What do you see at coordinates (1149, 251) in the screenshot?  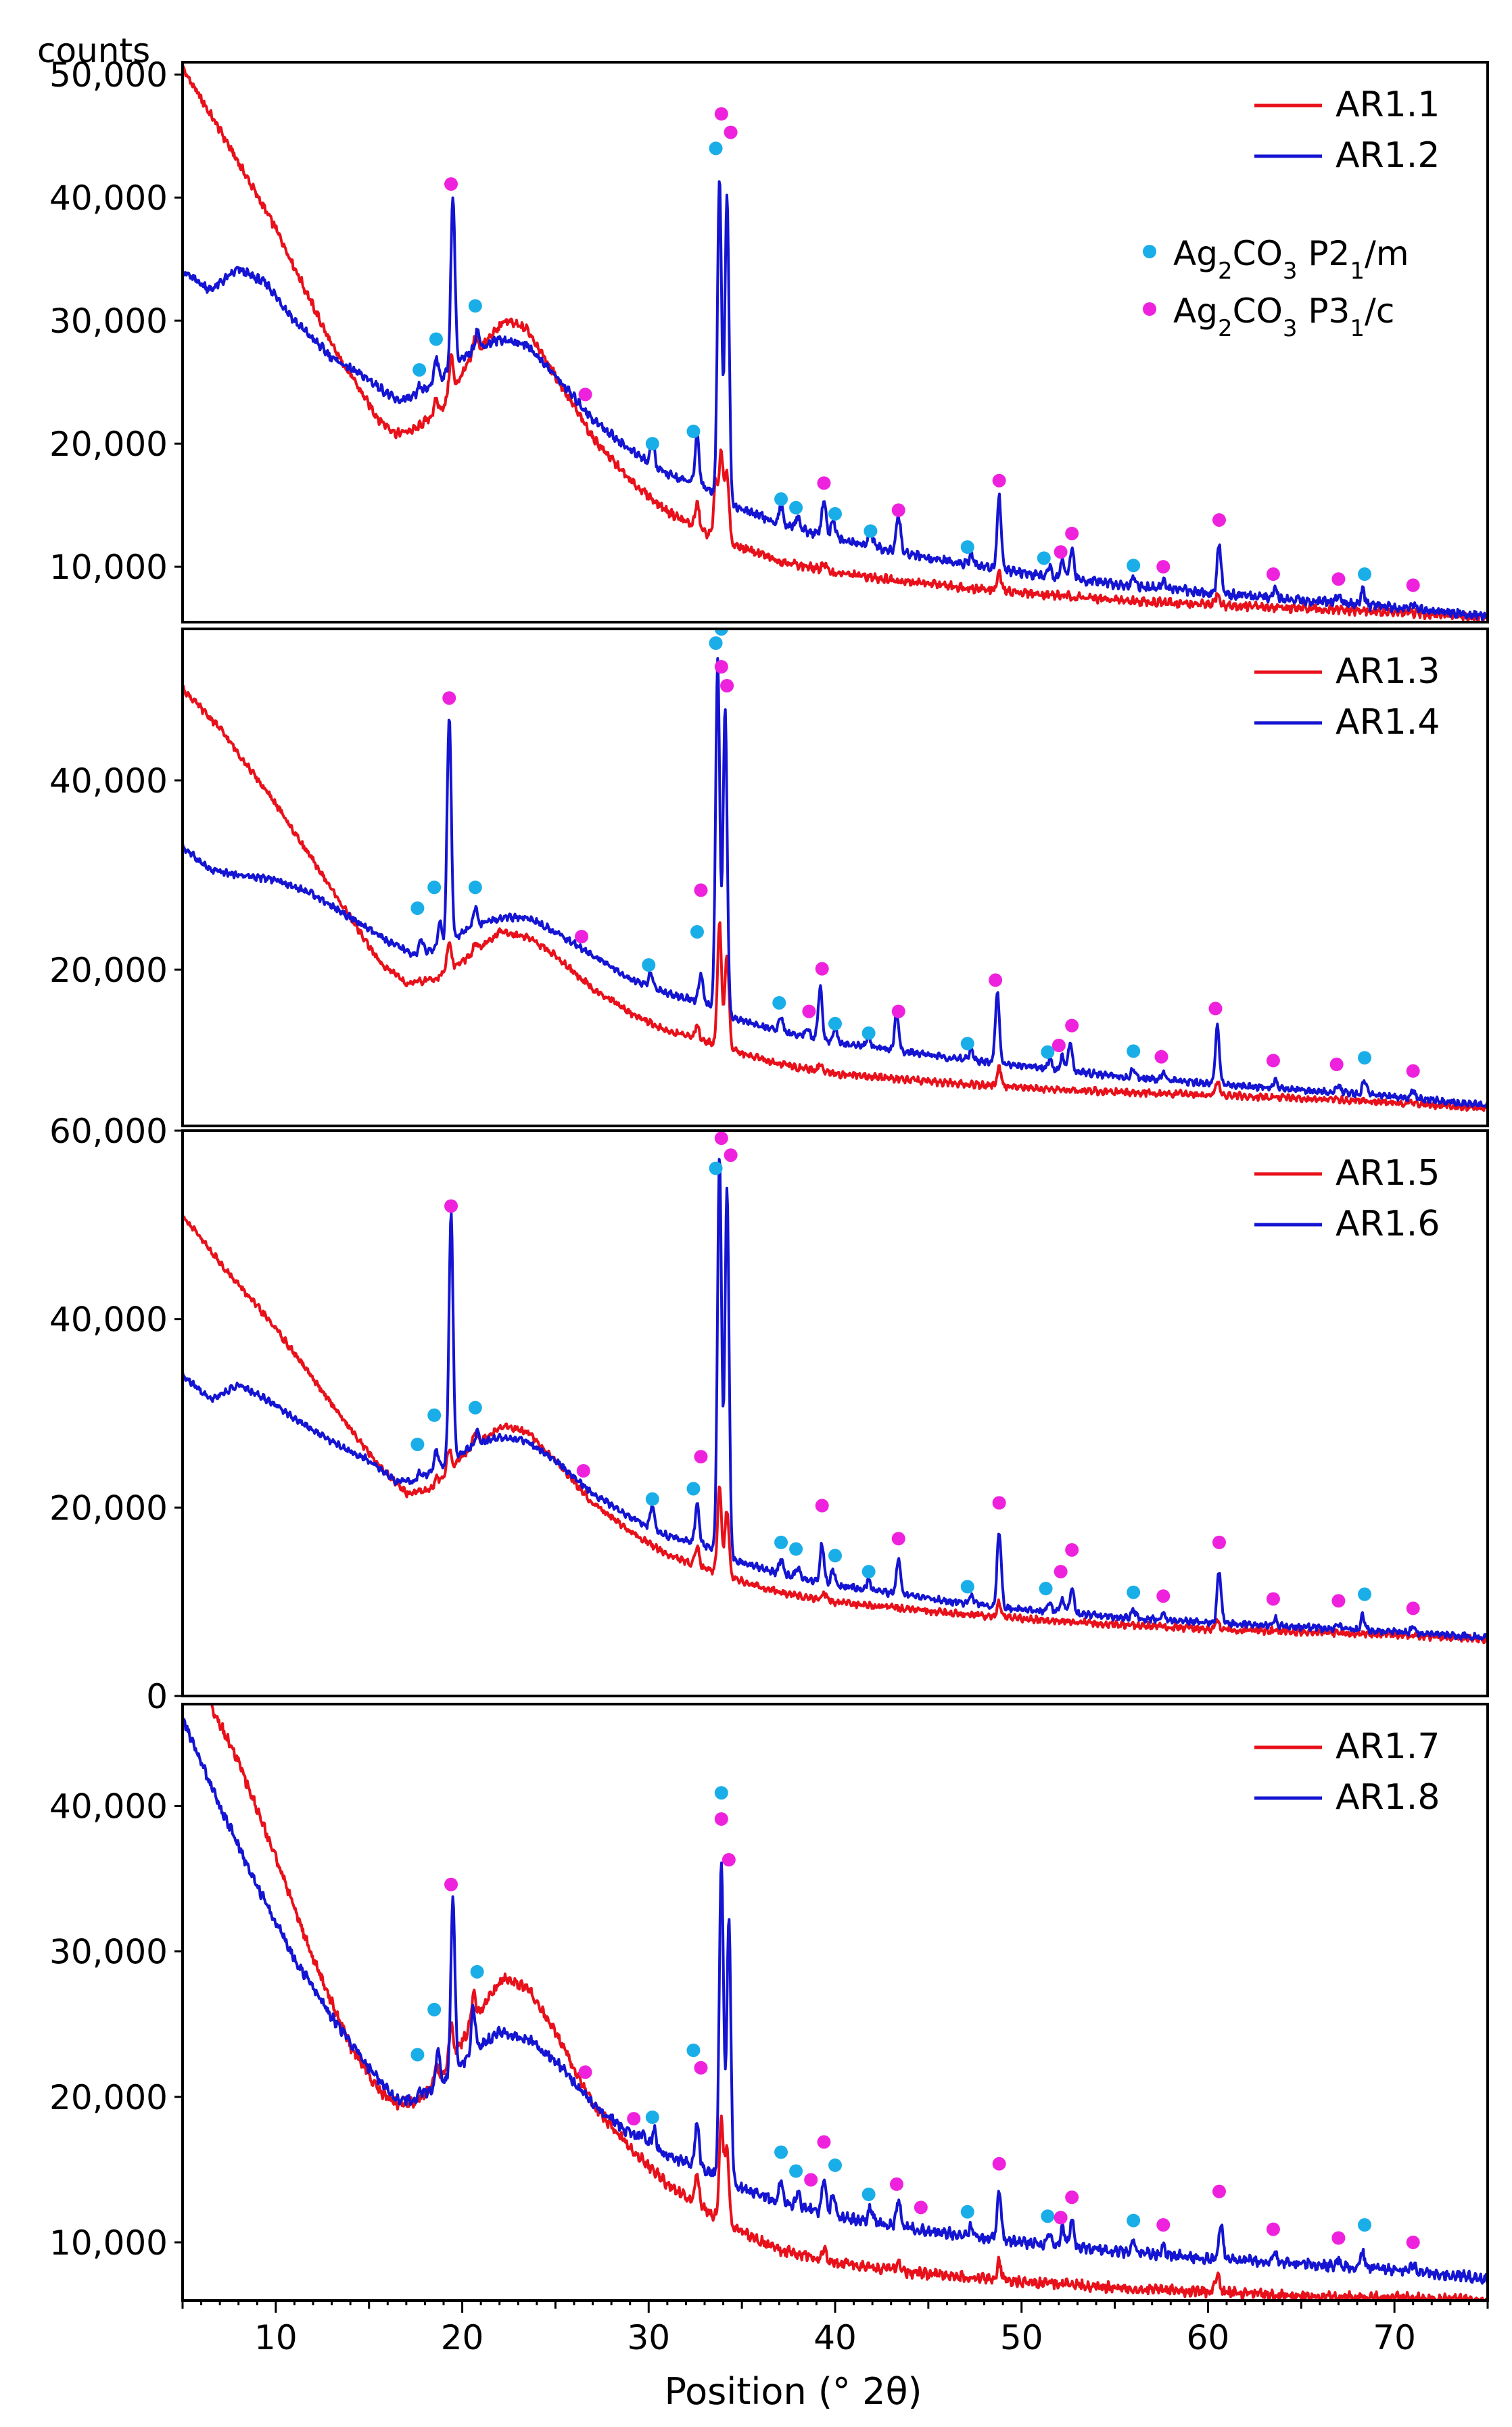 I see `phase-legend-marker-p21m` at bounding box center [1149, 251].